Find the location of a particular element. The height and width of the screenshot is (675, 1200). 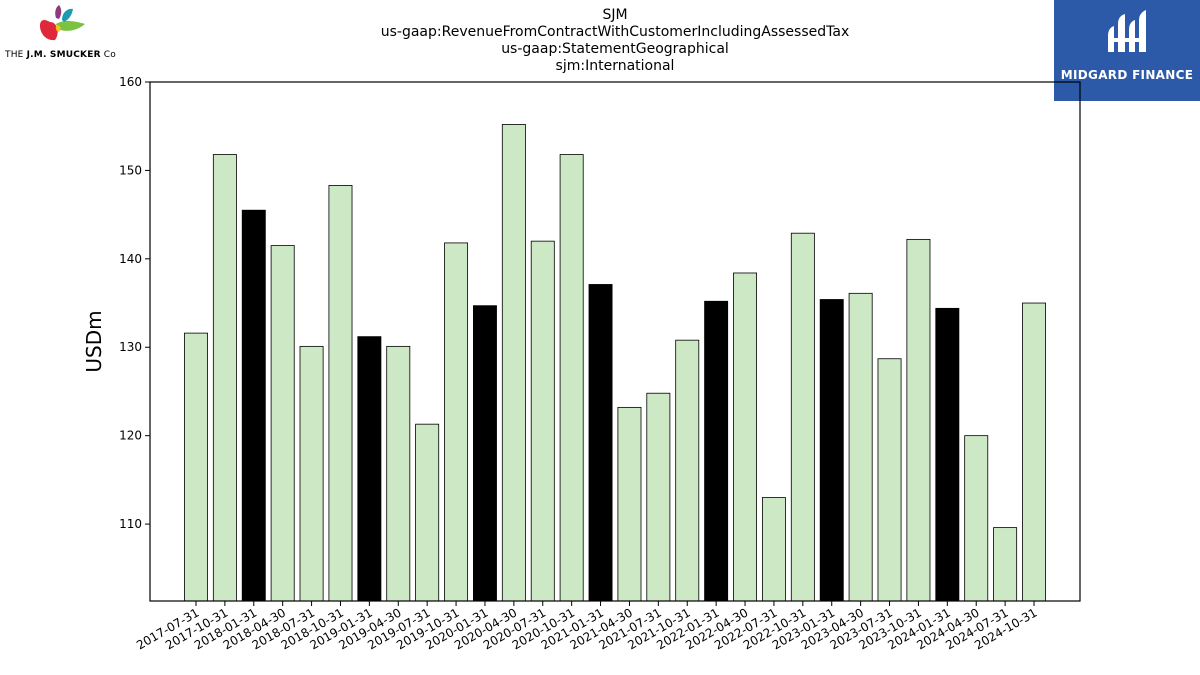

y-tick-label: 110 is located at coordinates (130, 524).